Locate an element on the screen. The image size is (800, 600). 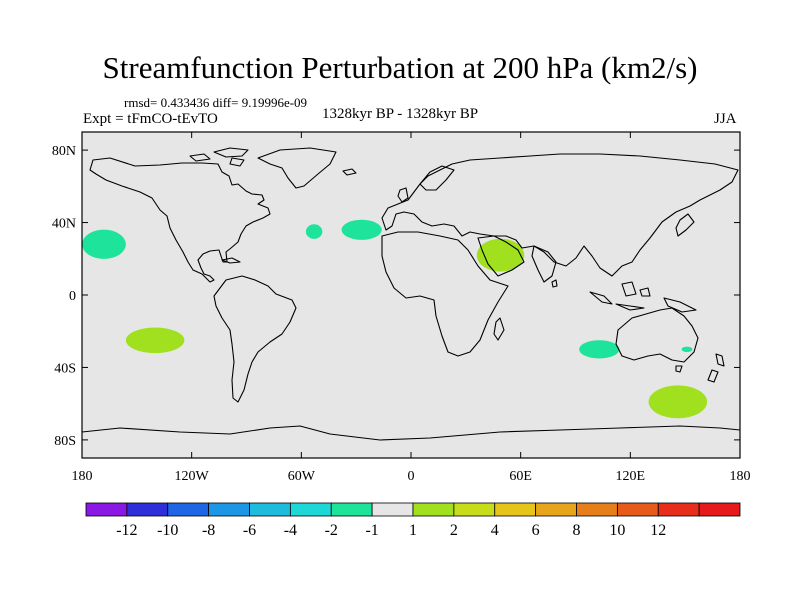
colorbar-label: -6 is located at coordinates (249, 530).